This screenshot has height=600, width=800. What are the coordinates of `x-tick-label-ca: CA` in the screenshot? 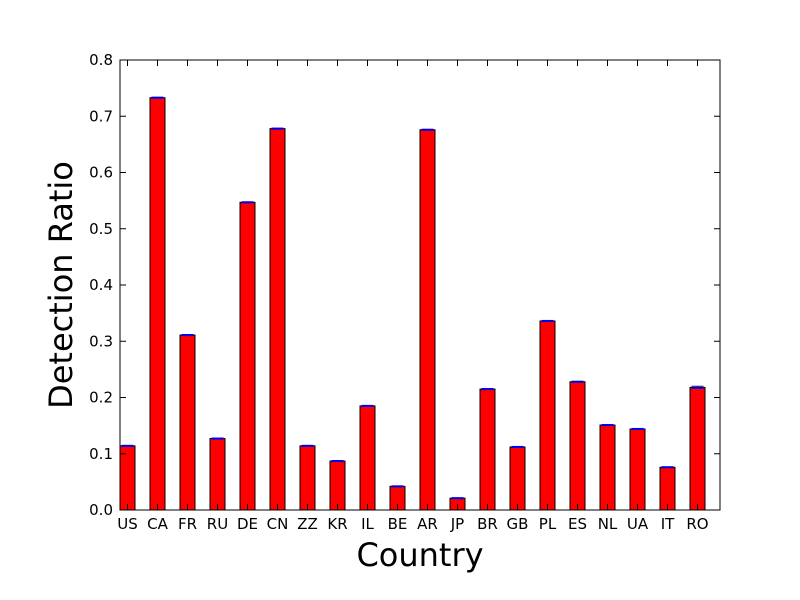 It's located at (157, 524).